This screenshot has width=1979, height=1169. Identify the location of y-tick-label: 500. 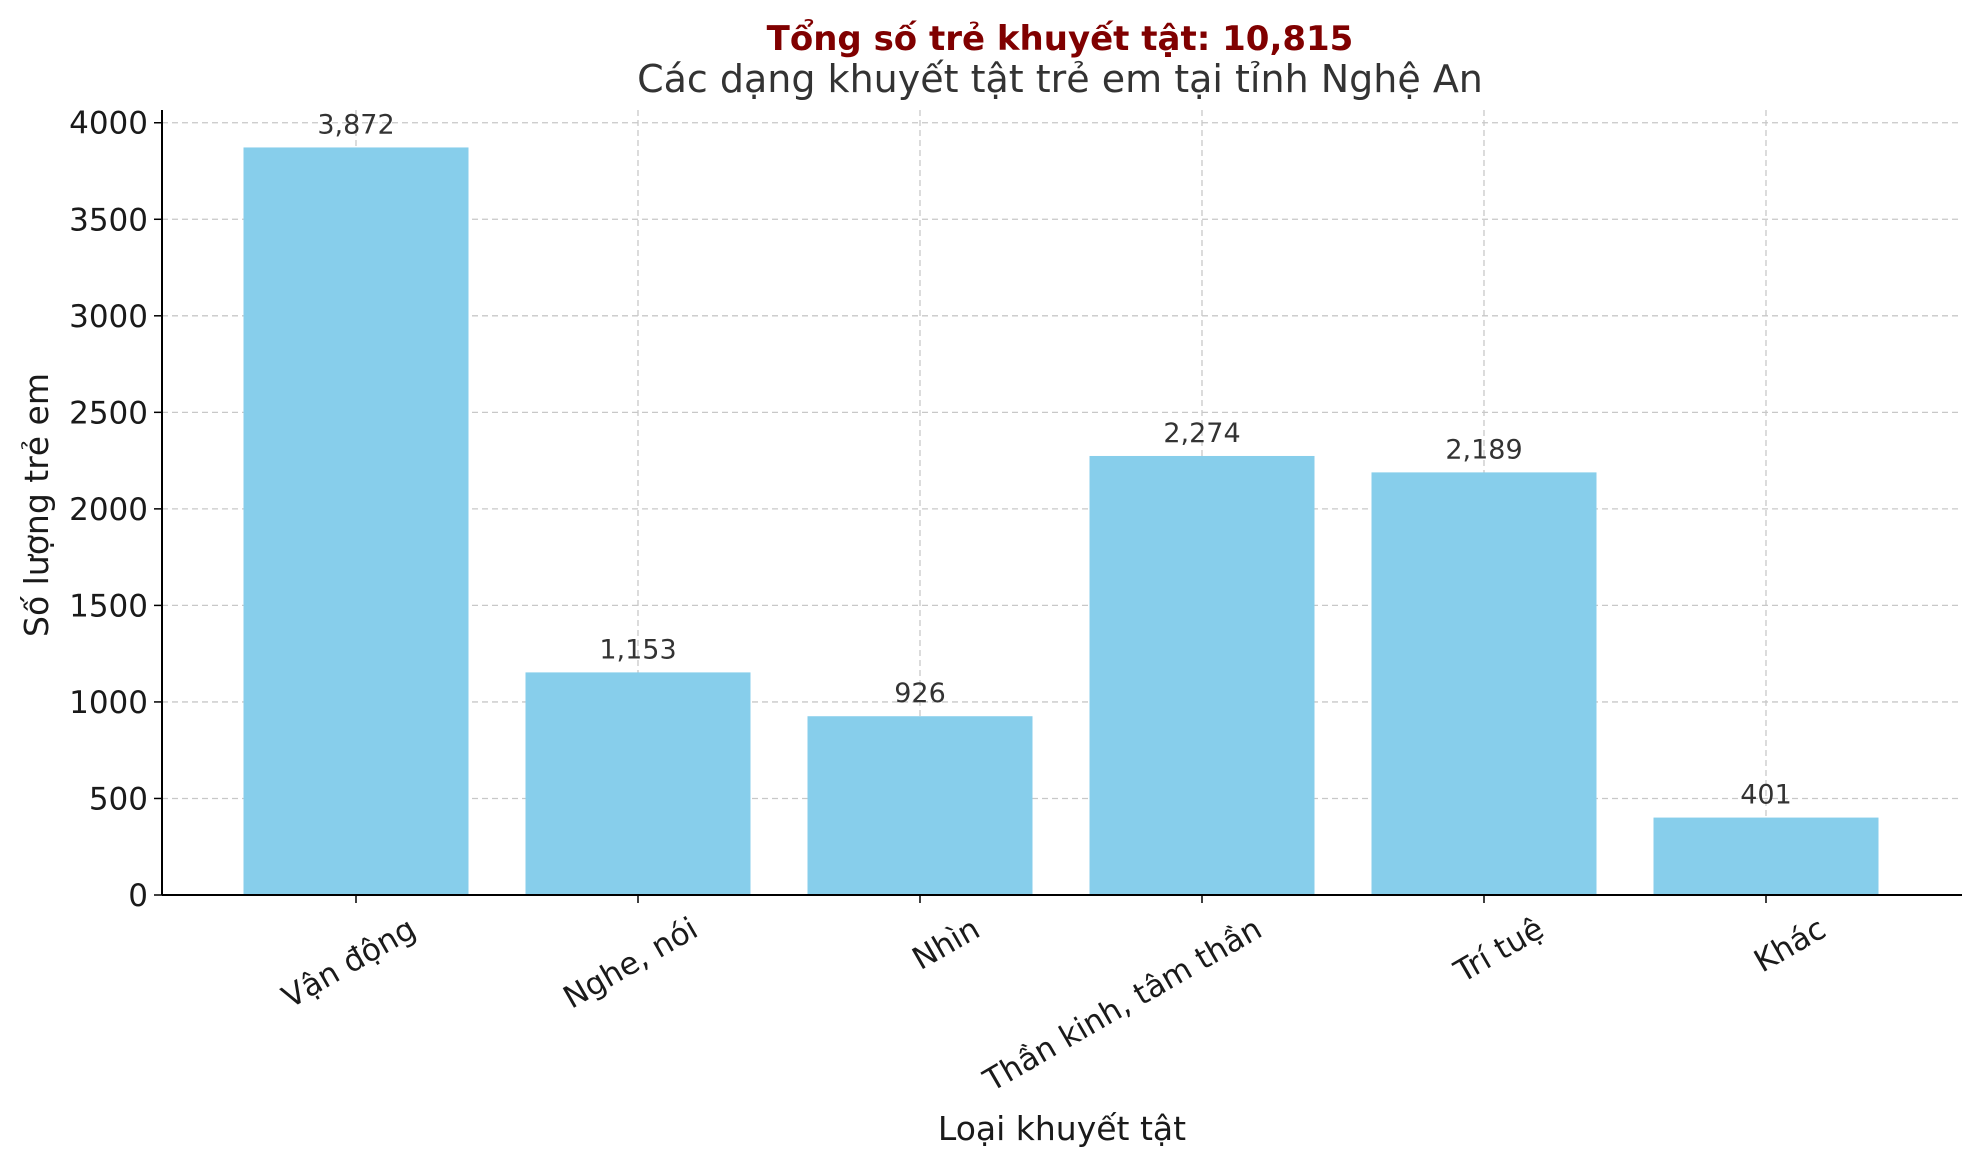
(118, 799).